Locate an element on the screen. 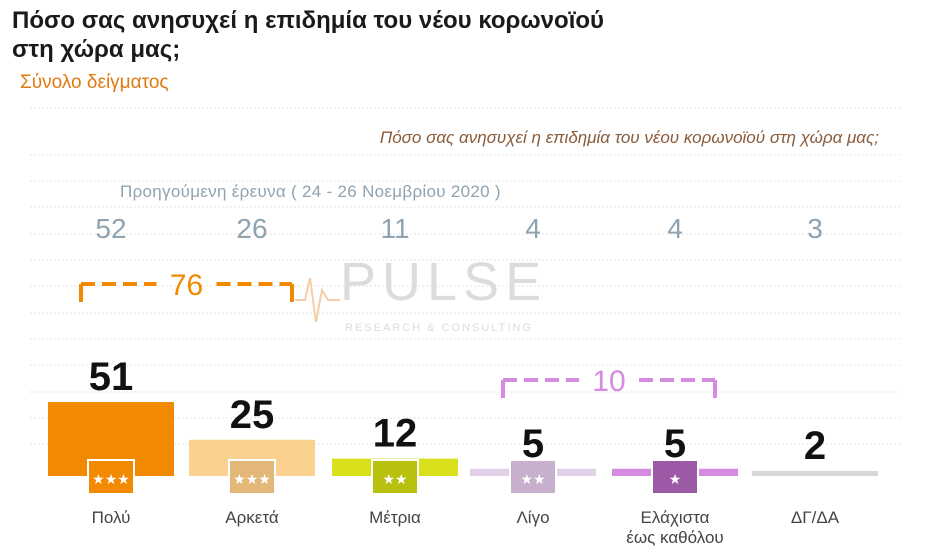 Image resolution: width=927 pixels, height=547 pixels. value-label: 25 is located at coordinates (252, 415).